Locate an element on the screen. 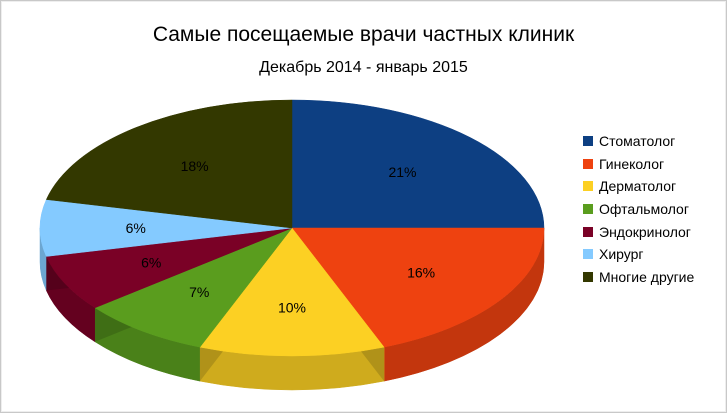  legend-item: Гинеколог is located at coordinates (638, 164).